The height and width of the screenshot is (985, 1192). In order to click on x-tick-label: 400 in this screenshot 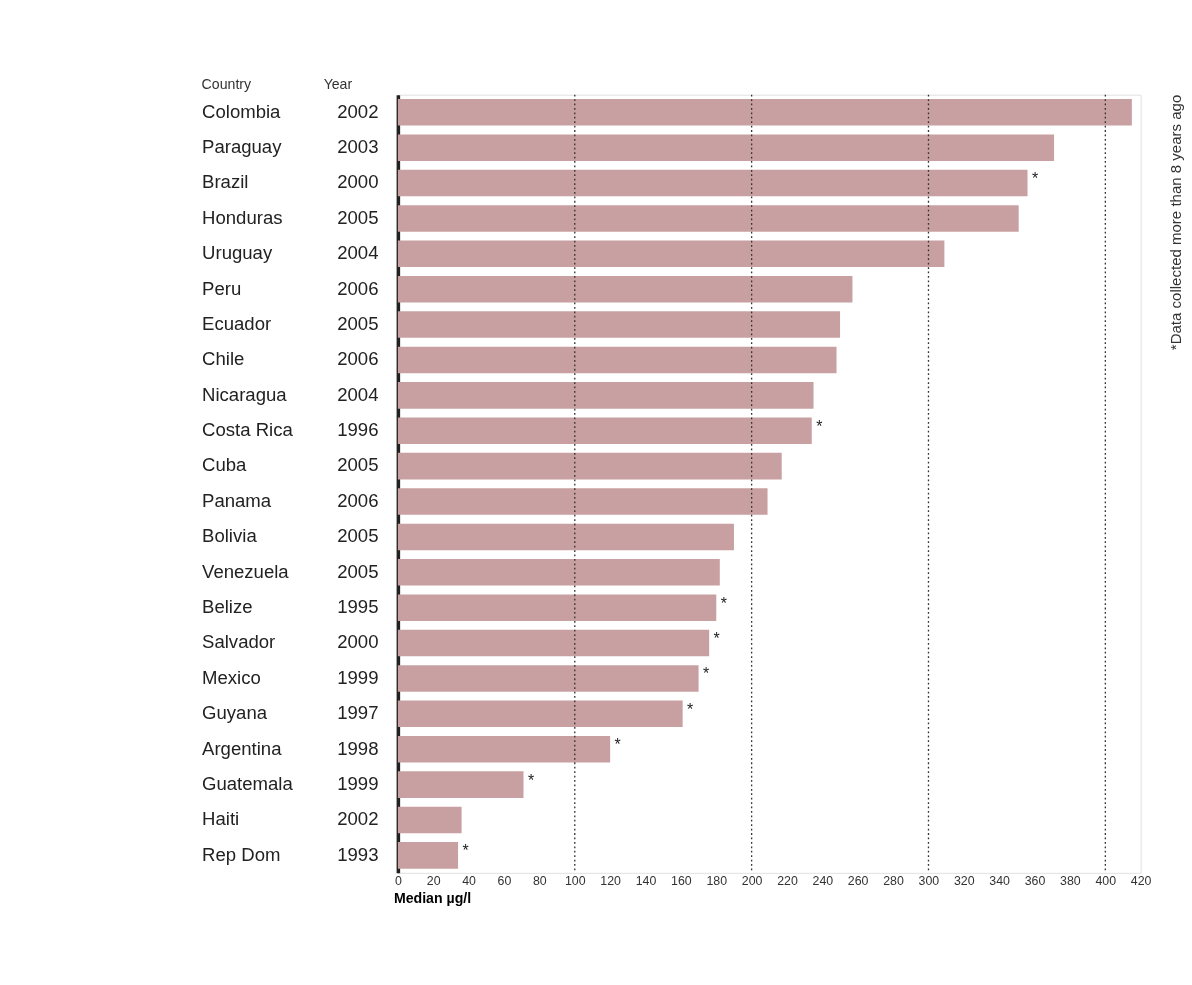, I will do `click(1106, 880)`.